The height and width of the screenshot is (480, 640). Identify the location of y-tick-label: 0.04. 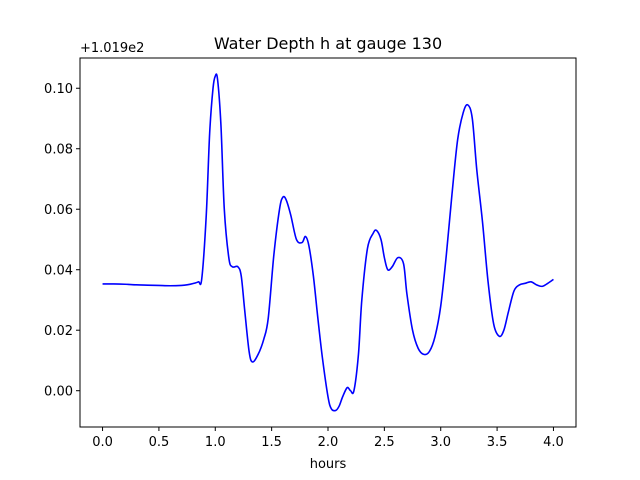
(58, 271).